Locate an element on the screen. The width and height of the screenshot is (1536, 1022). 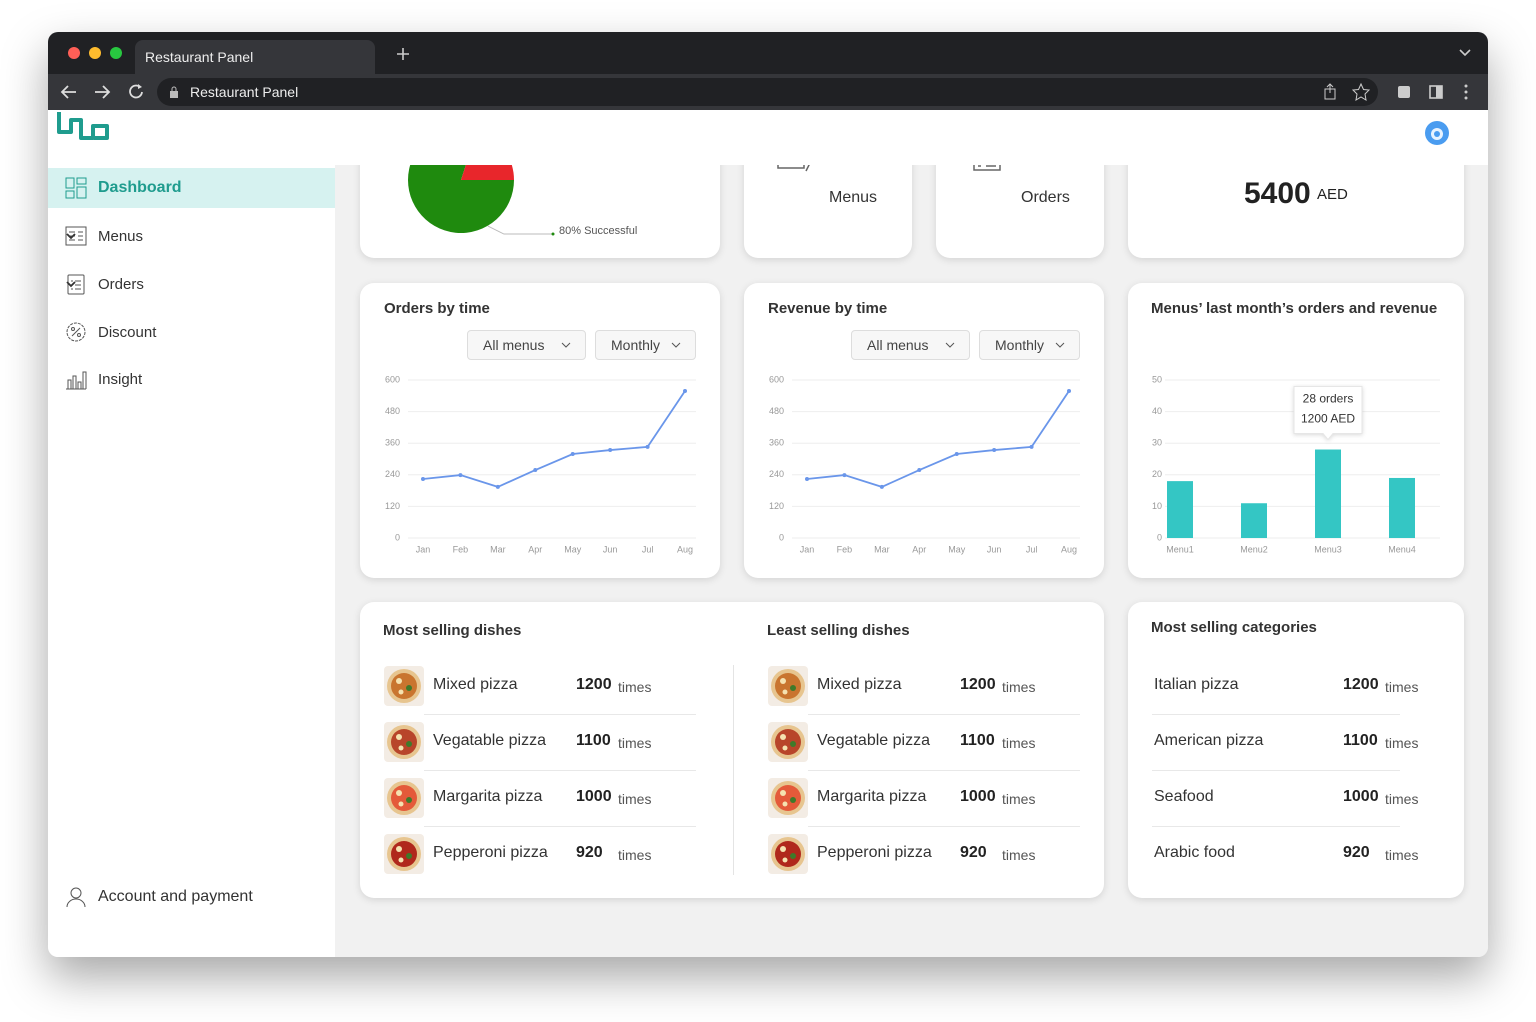
orders-card: Orders is located at coordinates (1020, 211).